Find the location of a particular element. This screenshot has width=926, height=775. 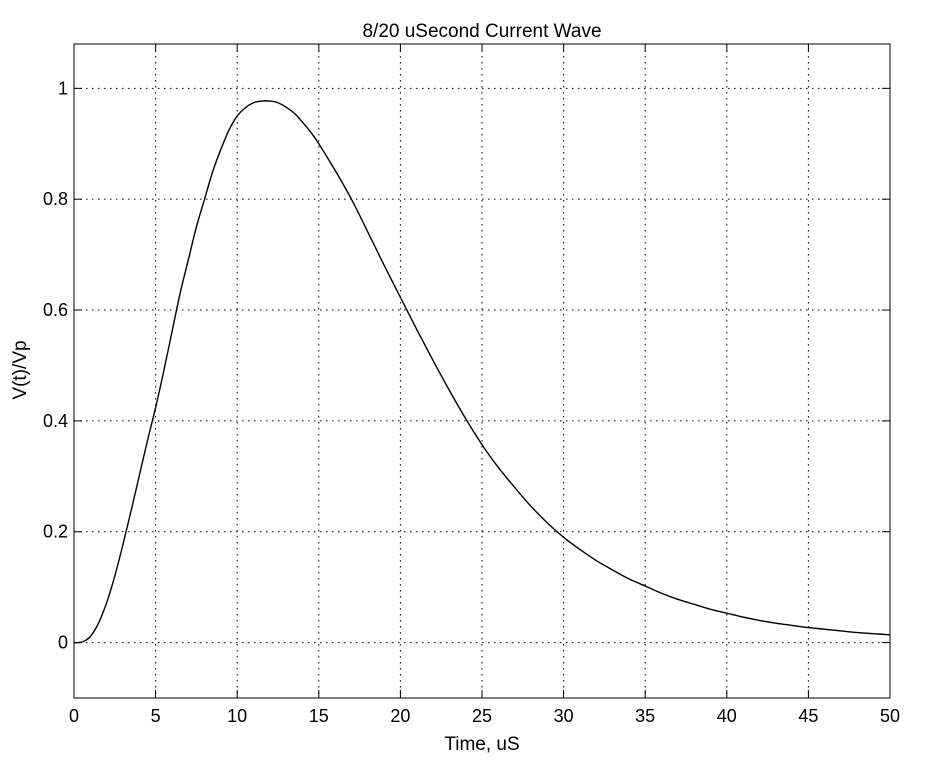

y-tick-label: 0.4 is located at coordinates (55, 421).